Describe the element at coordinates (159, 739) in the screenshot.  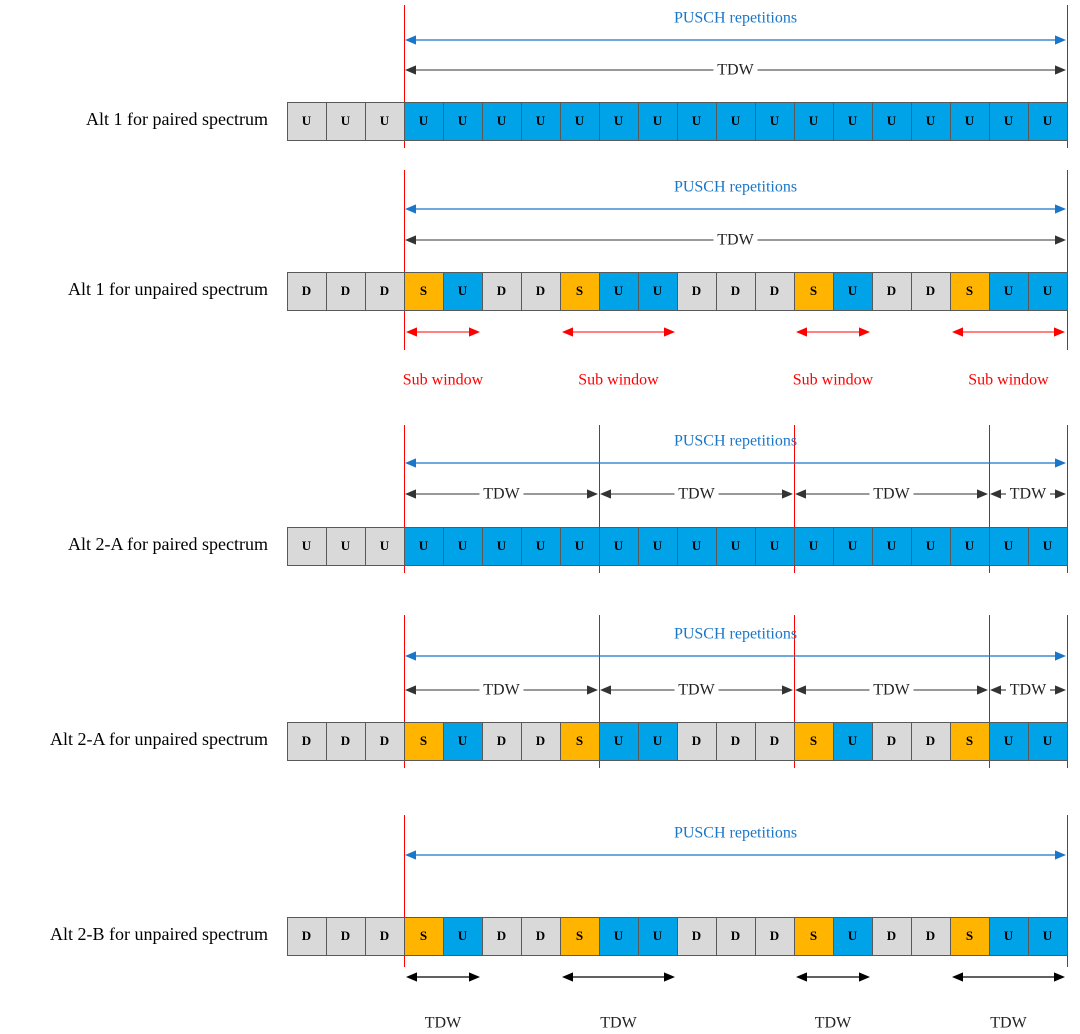
I see `row-label: Alt 2-A for unpaired spectrum` at that location.